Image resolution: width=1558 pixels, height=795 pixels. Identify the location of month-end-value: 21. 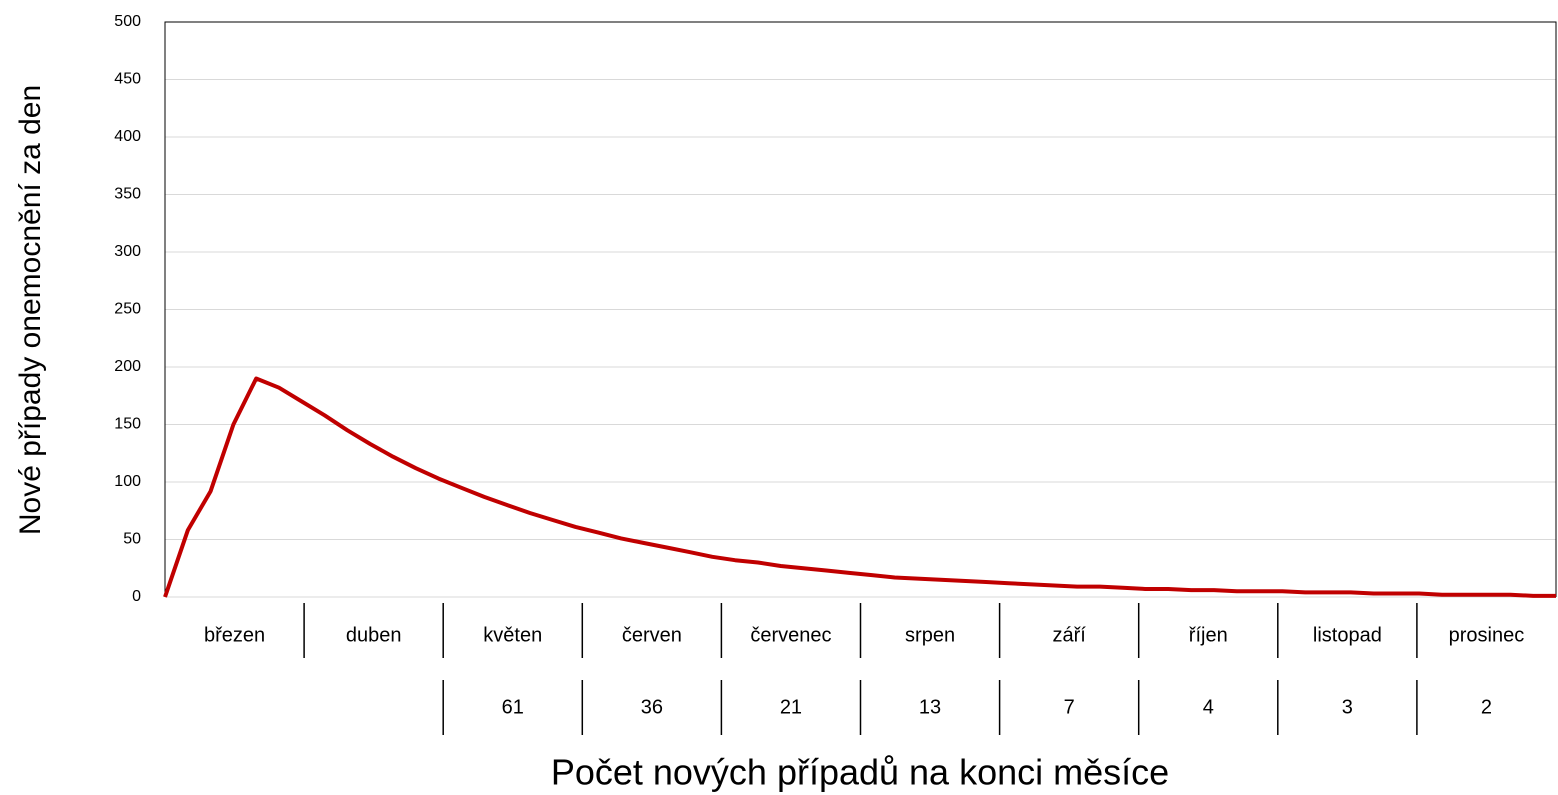
(791, 707).